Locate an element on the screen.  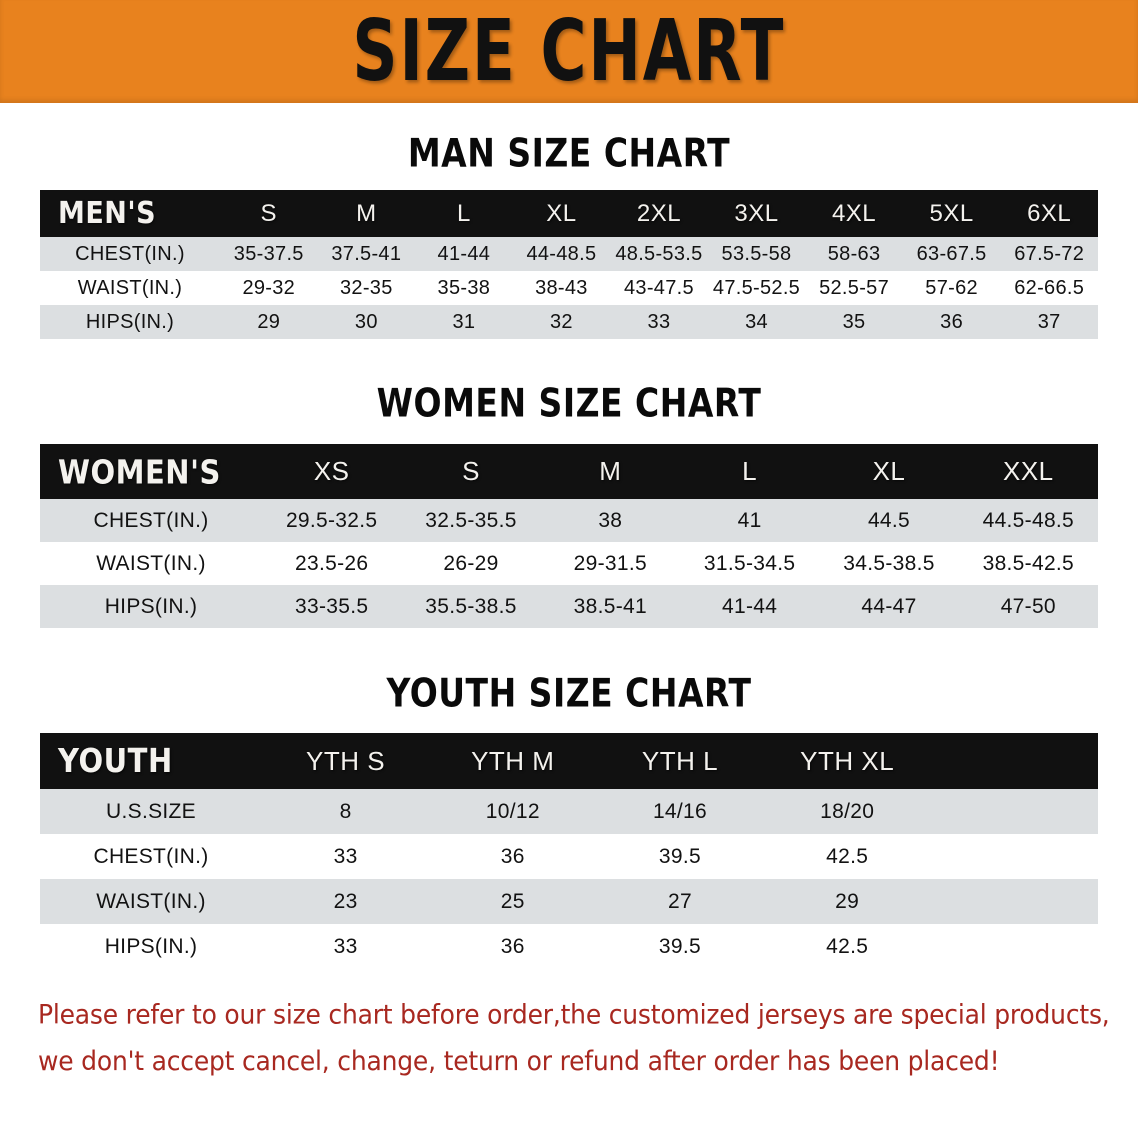
table-cell: 23.5-26 is located at coordinates (332, 563).